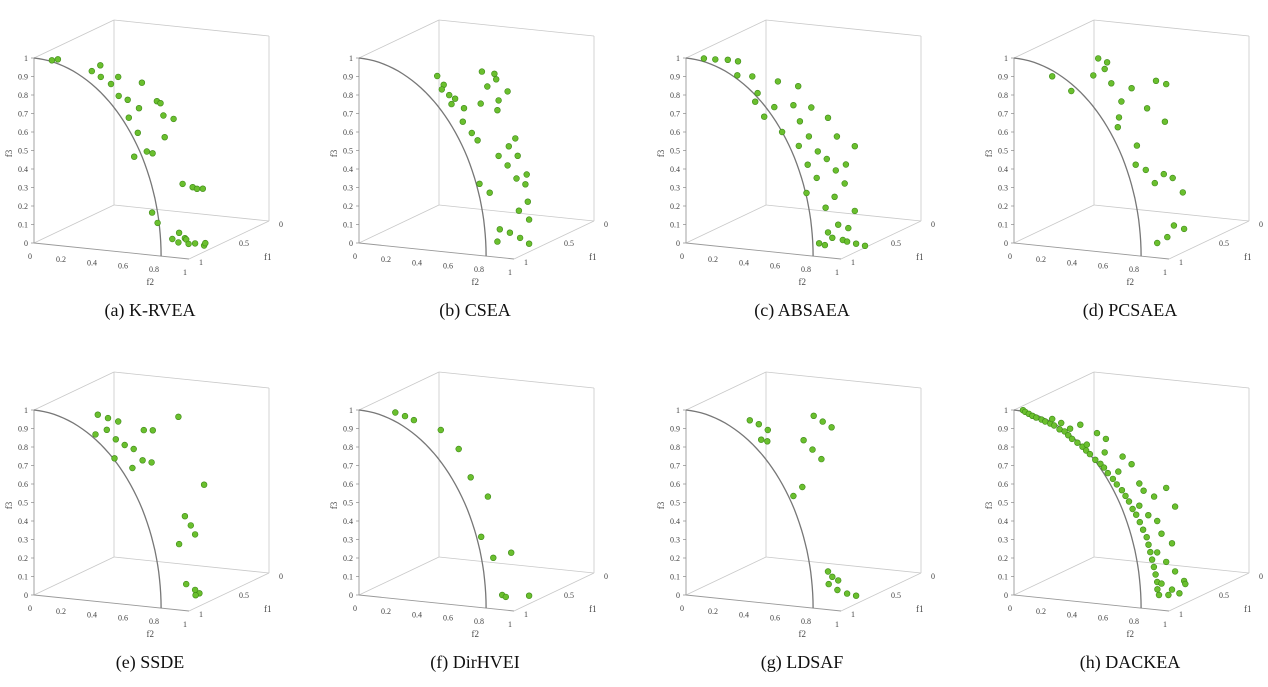 Image resolution: width=1268 pixels, height=687 pixels. What do you see at coordinates (749, 509) in the screenshot?
I see `pareto-front-curve` at bounding box center [749, 509].